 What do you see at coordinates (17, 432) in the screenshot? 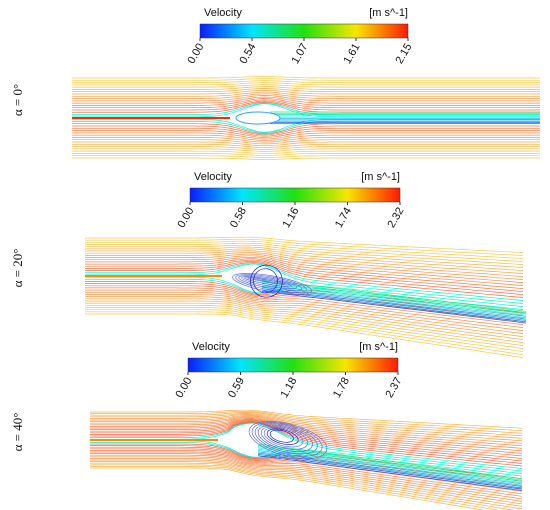
I see `panel-label: α = 40°` at bounding box center [17, 432].